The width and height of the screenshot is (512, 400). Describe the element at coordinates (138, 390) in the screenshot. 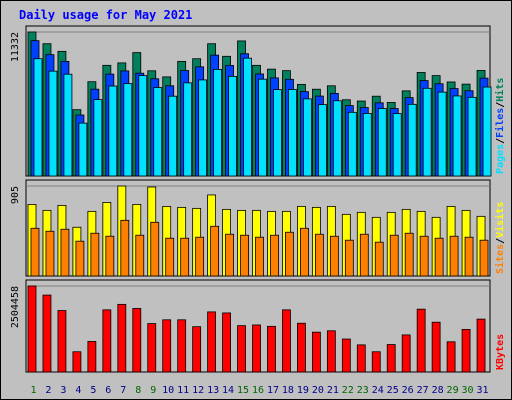

I see `x-tick-label: 8` at that location.